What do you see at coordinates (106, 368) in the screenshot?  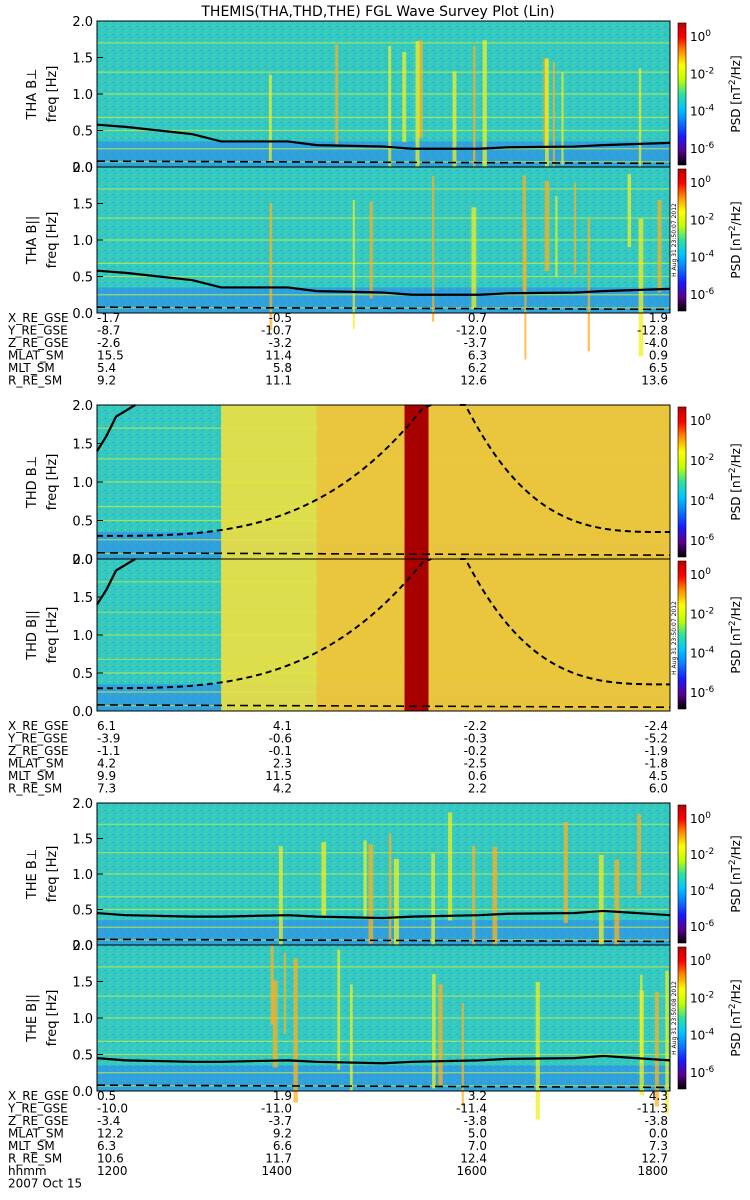 I see `ephemeris-value: 5.4` at bounding box center [106, 368].